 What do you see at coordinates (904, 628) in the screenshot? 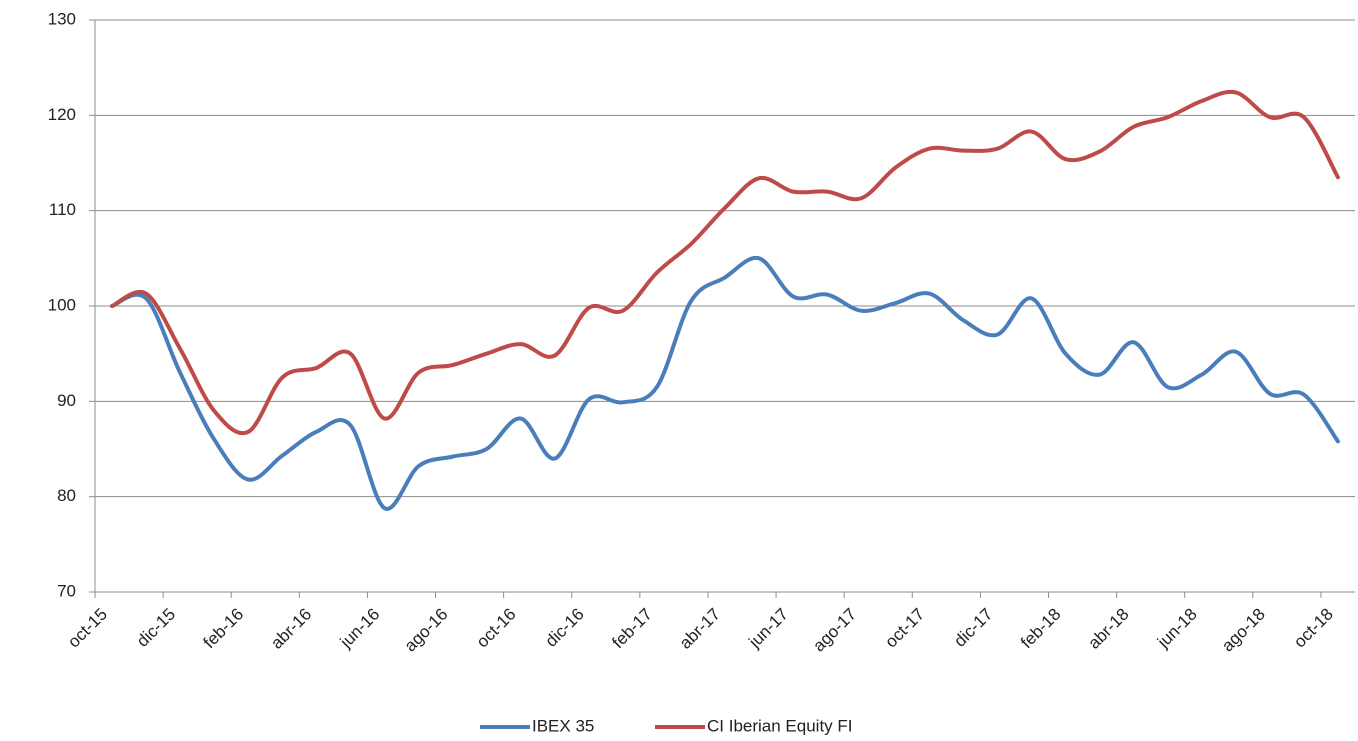
I see `x-tick-label: oct-17` at bounding box center [904, 628].